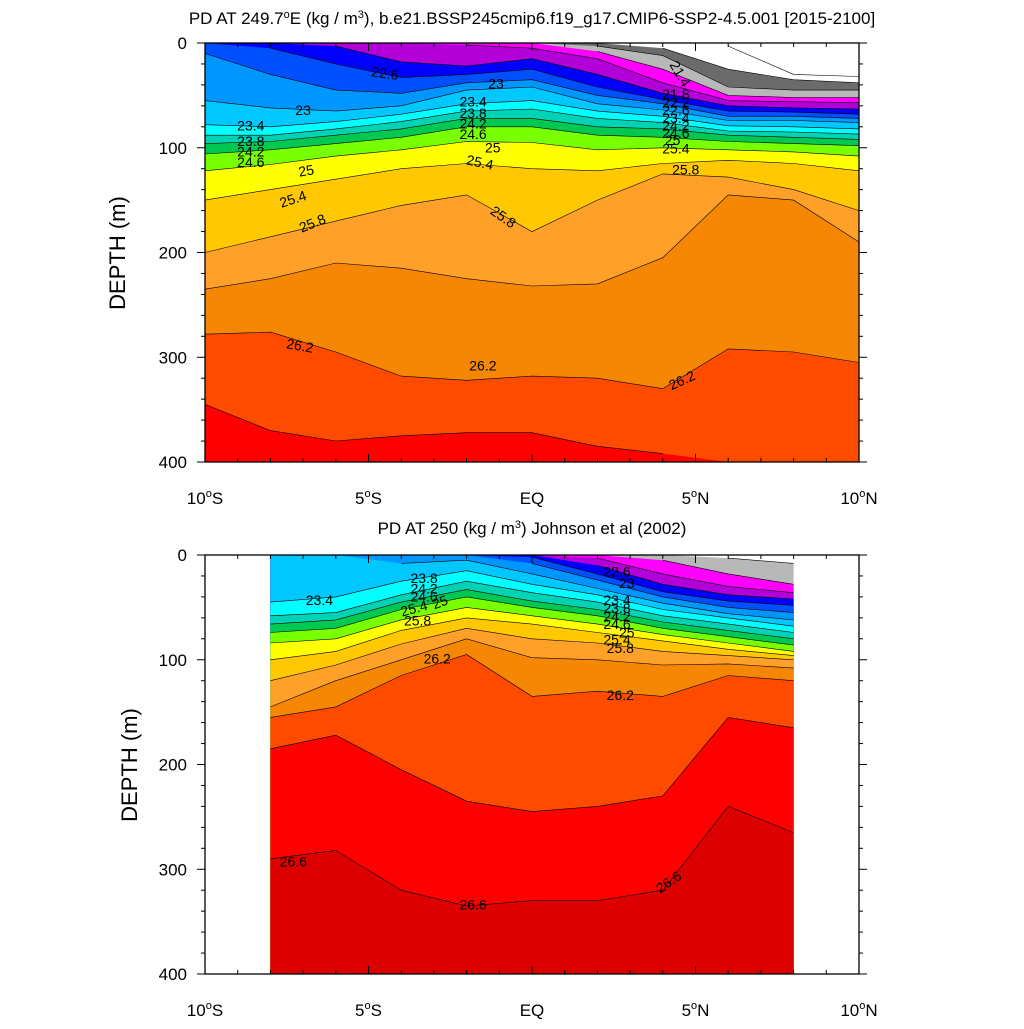  Describe the element at coordinates (675, 94) in the screenshot. I see `contour-label: 21.8` at that location.